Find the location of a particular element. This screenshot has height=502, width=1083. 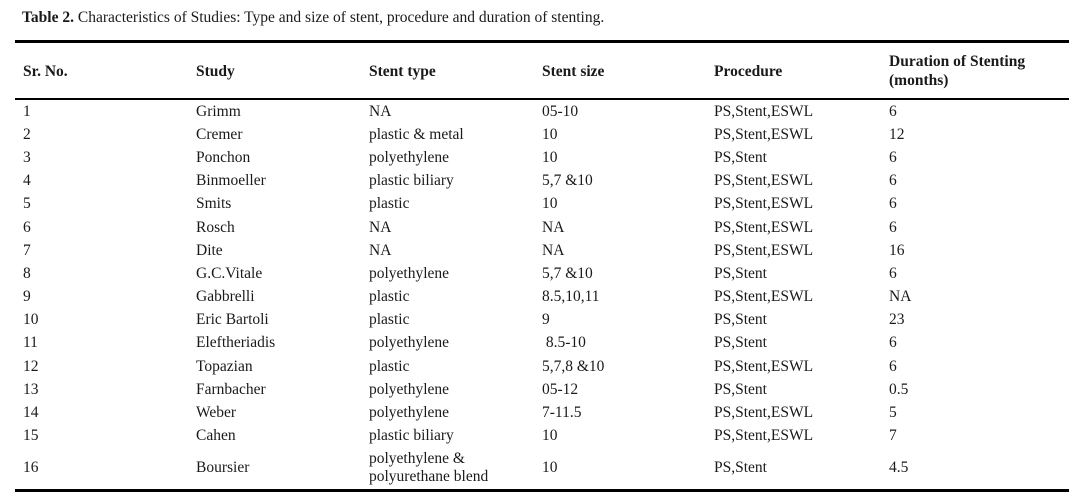

cell-stent-size: 8.5,10,11 is located at coordinates (571, 297).